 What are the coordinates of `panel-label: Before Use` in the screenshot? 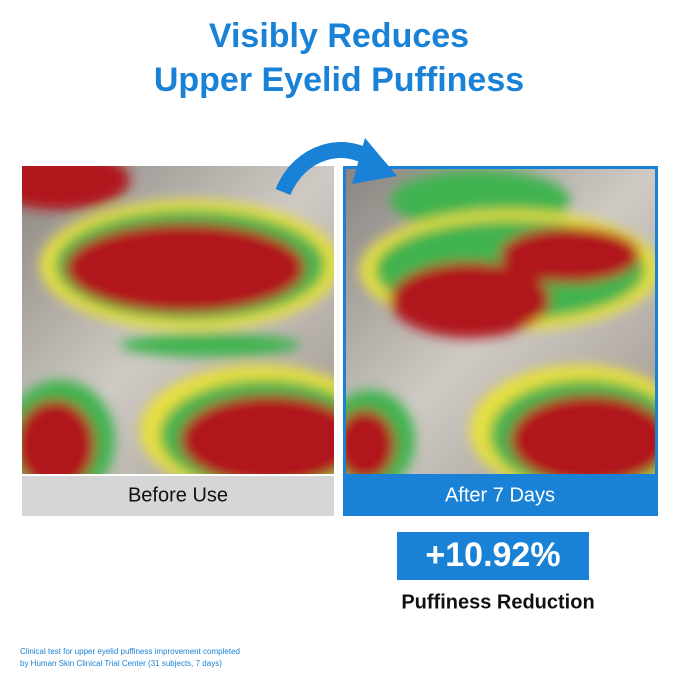 It's located at (178, 495).